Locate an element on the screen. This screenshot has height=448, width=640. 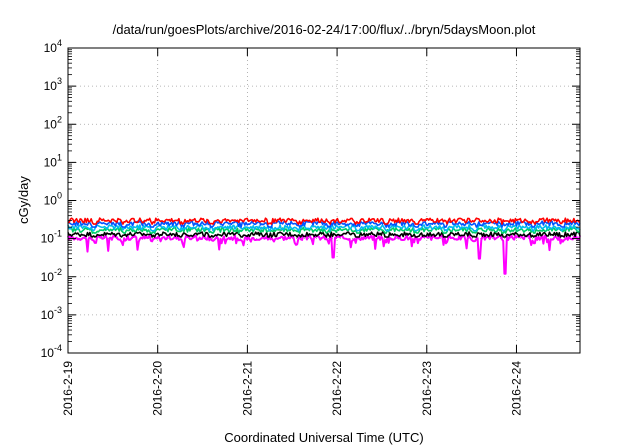
y-axis-label: cGy/day is located at coordinates (23, 200).